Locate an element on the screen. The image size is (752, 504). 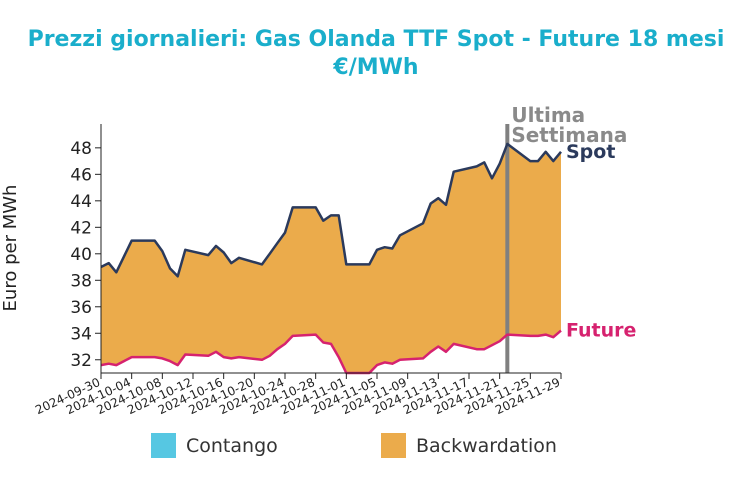
spot-label: Spot is located at coordinates (590, 152).